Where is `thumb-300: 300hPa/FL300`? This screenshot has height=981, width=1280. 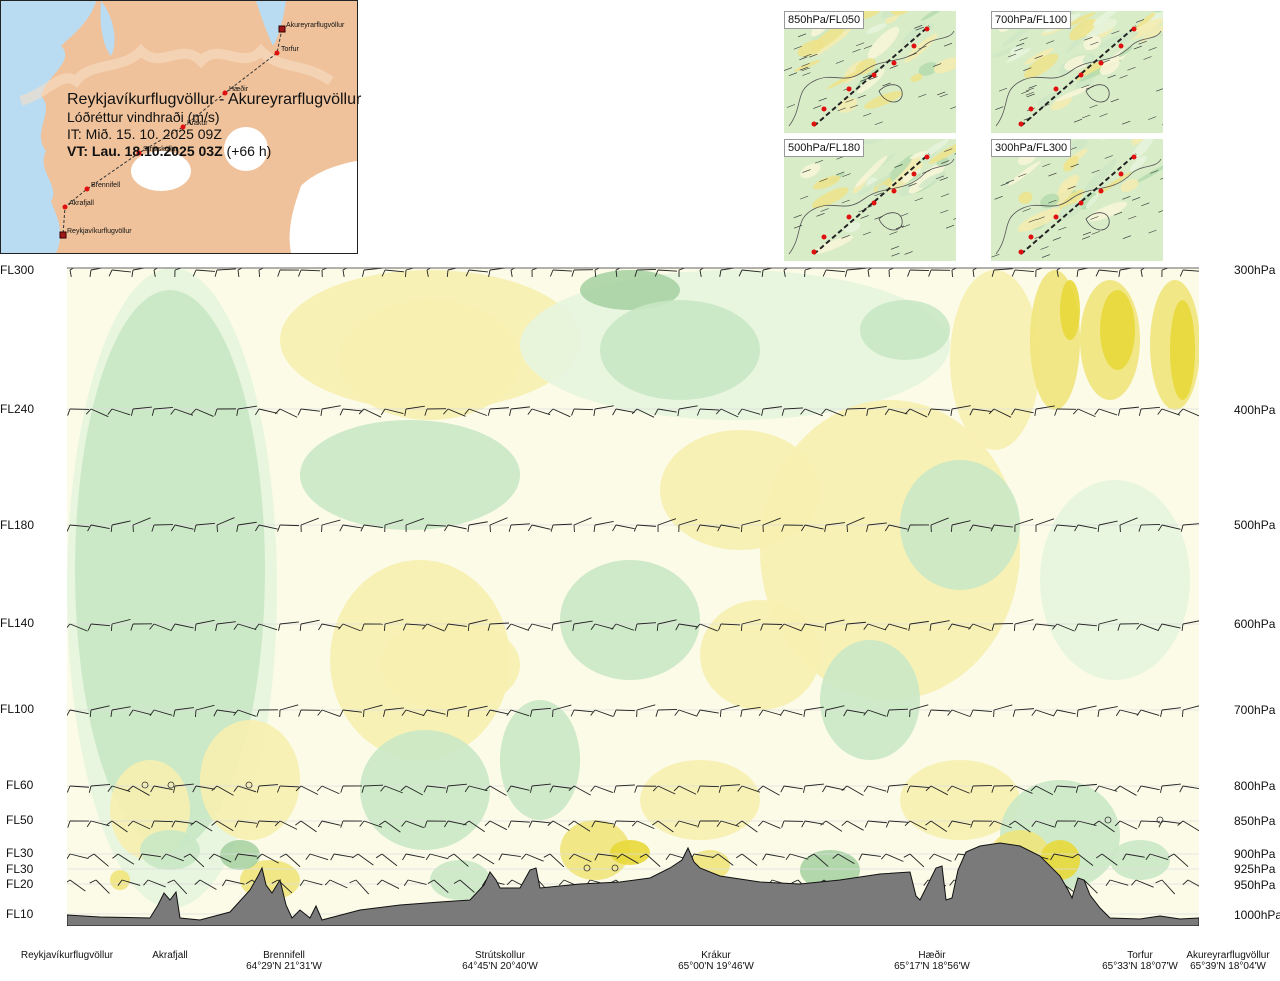 thumb-300: 300hPa/FL300 is located at coordinates (1077, 200).